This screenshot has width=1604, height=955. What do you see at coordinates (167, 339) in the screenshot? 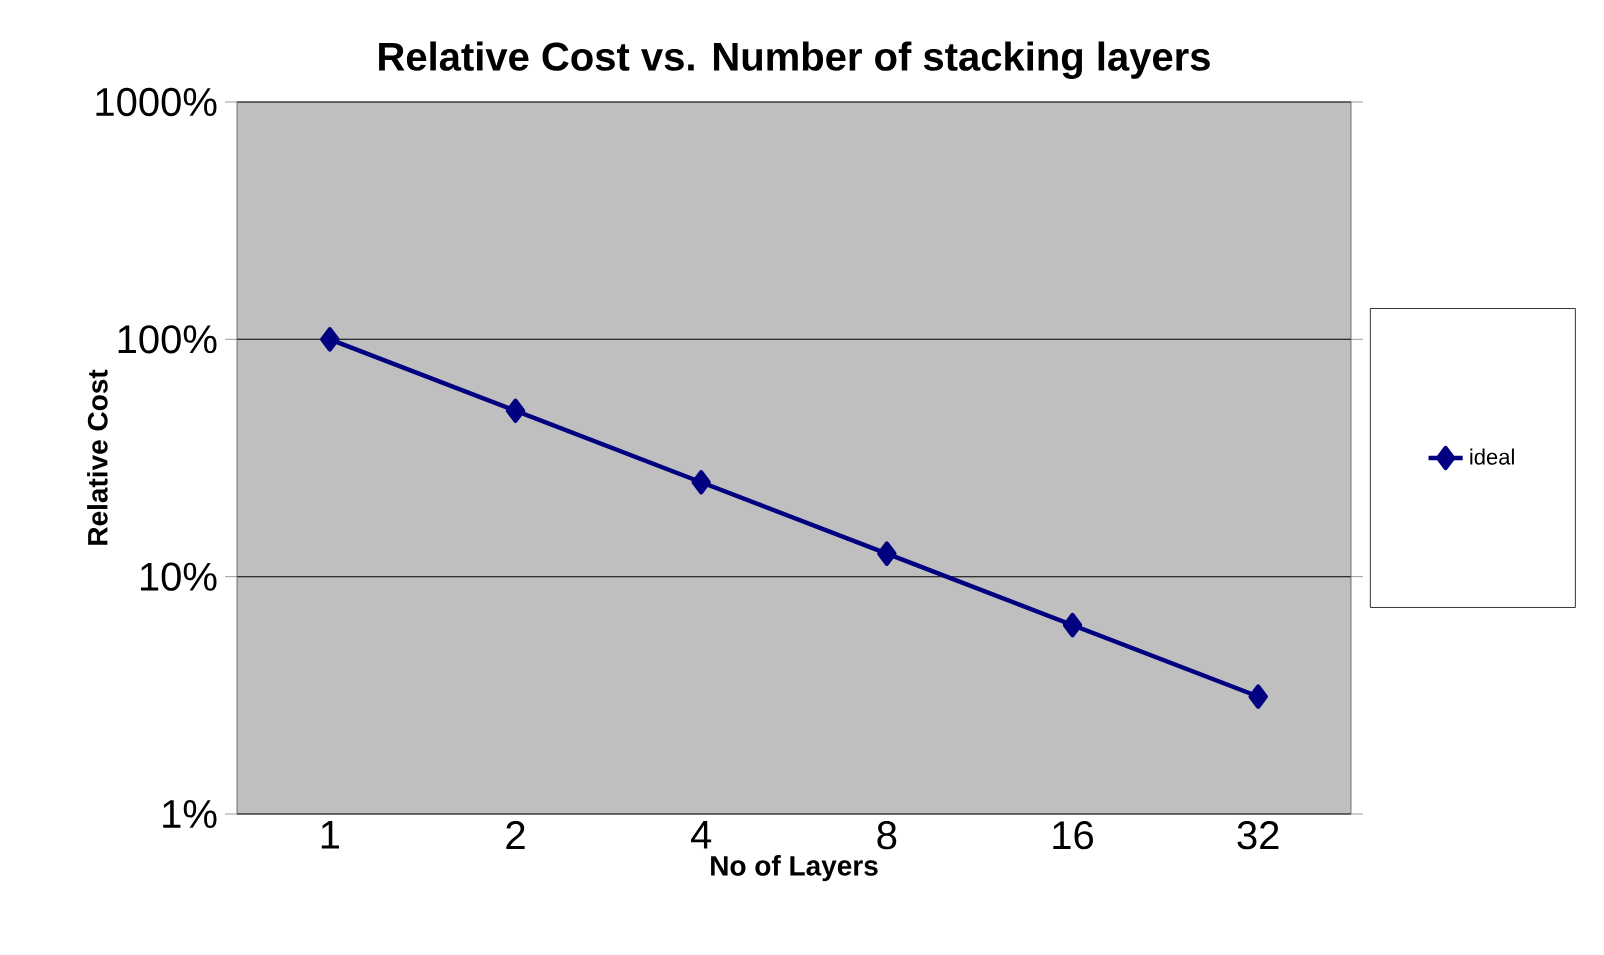
I see `y-tick-label: 100%` at bounding box center [167, 339].